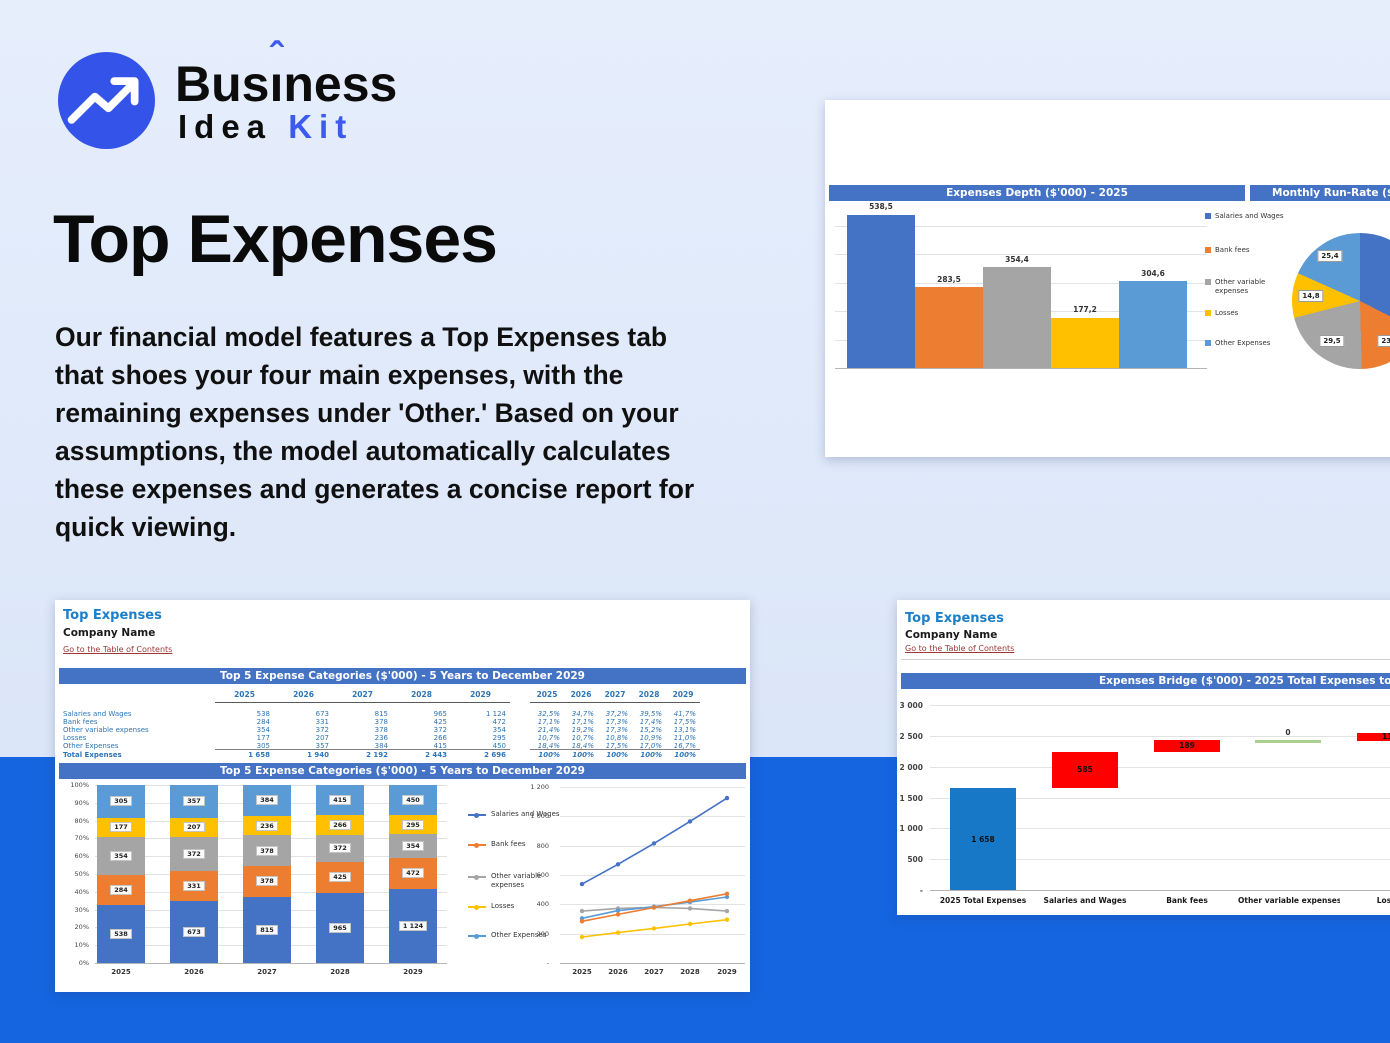  Describe the element at coordinates (194, 972) in the screenshot. I see `stacked-x-label: 2026` at that location.